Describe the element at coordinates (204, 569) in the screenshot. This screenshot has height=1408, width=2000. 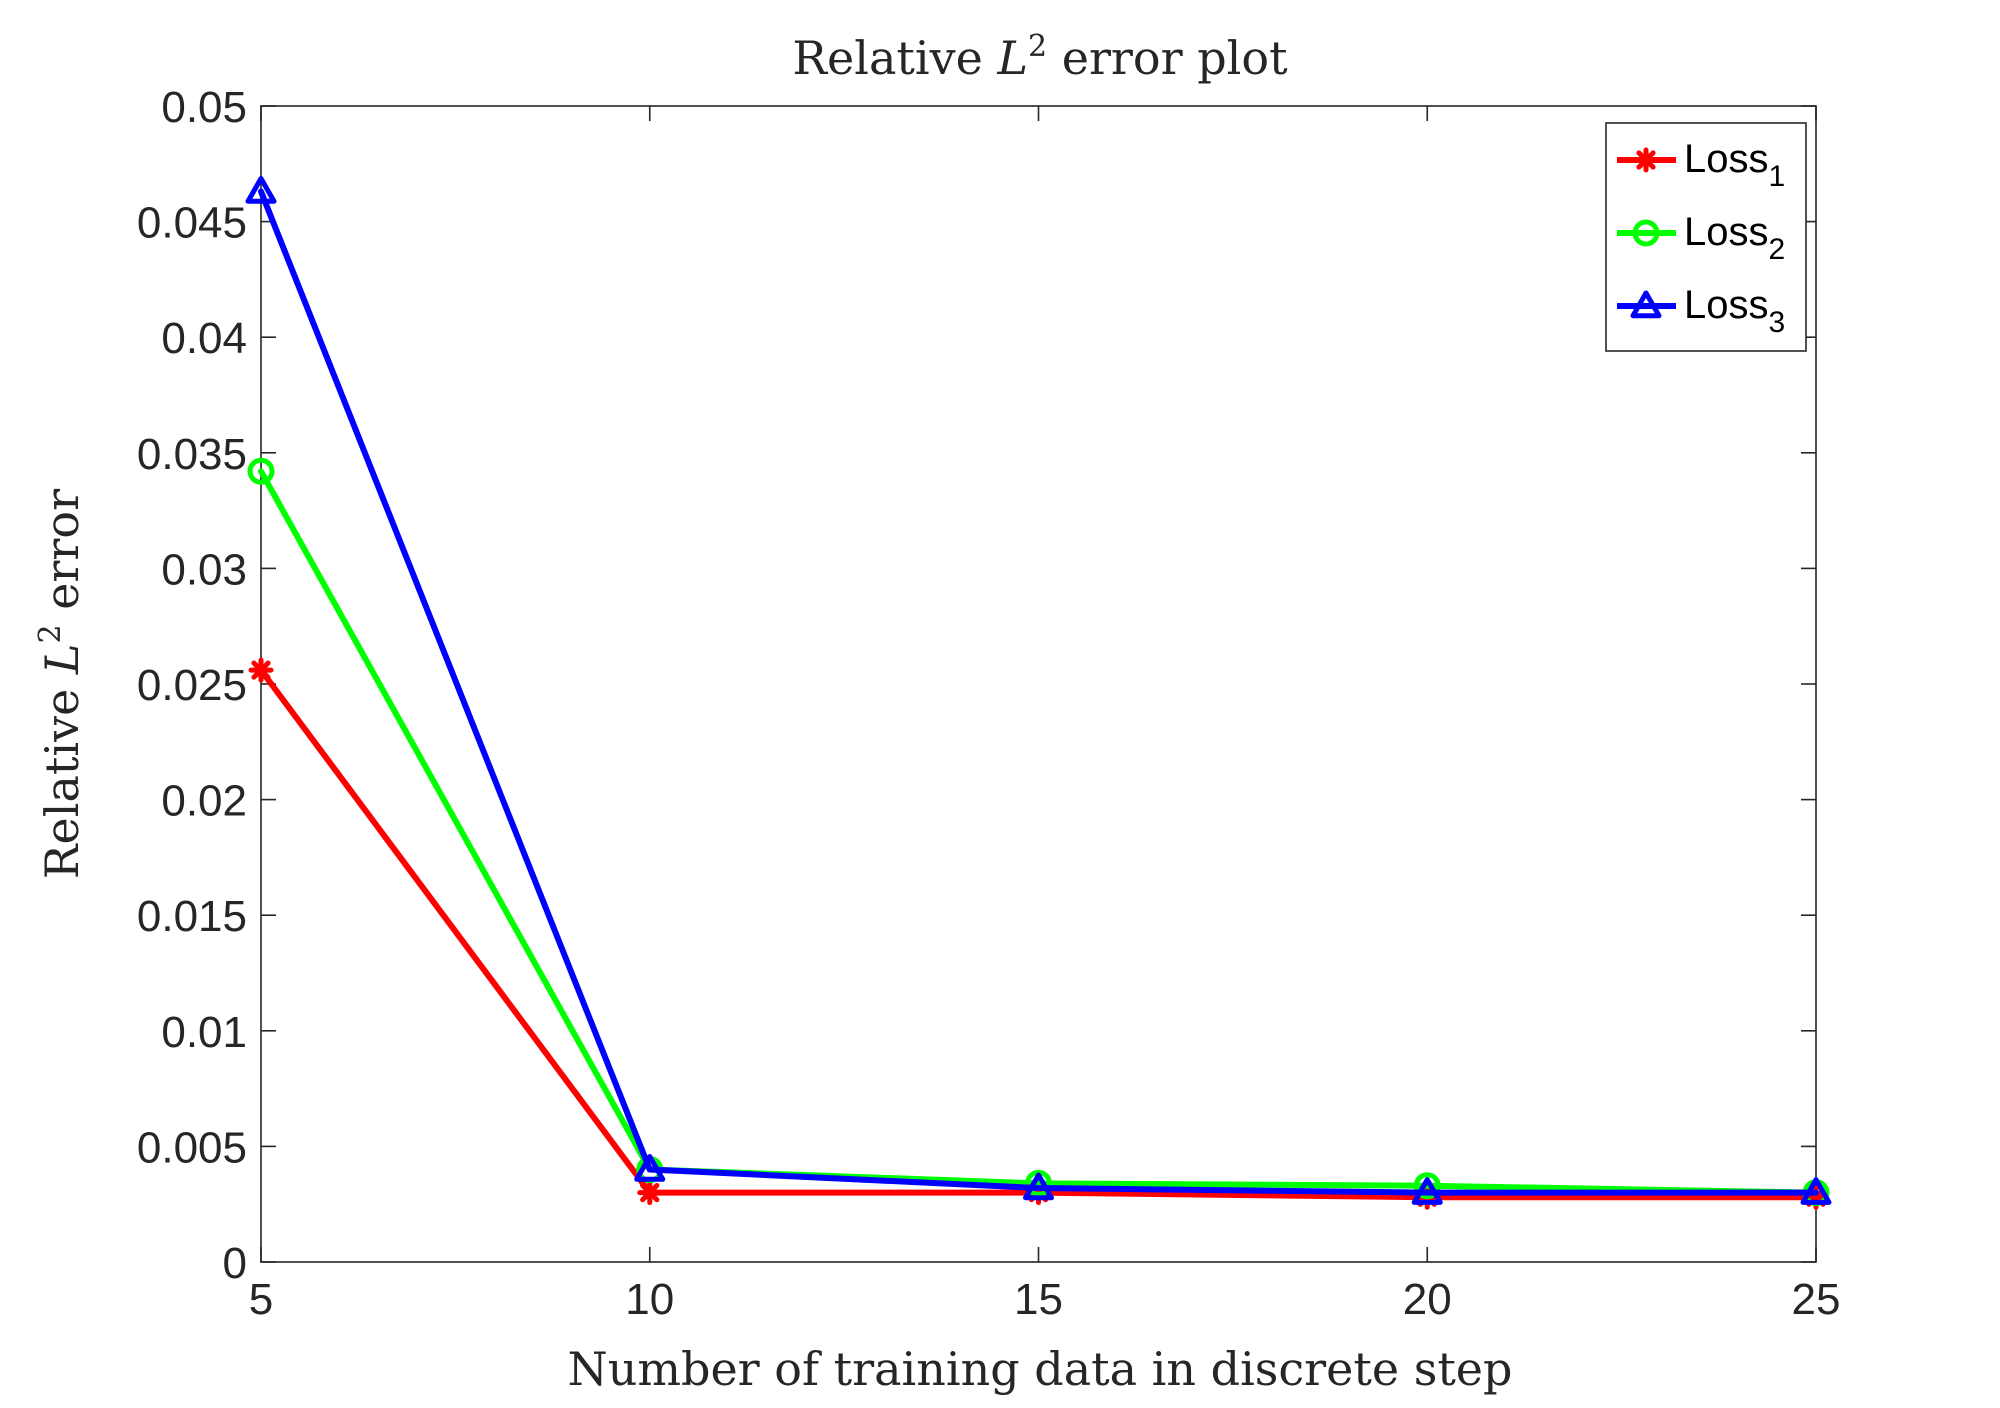
I see `y-tick-label: 0.03` at that location.